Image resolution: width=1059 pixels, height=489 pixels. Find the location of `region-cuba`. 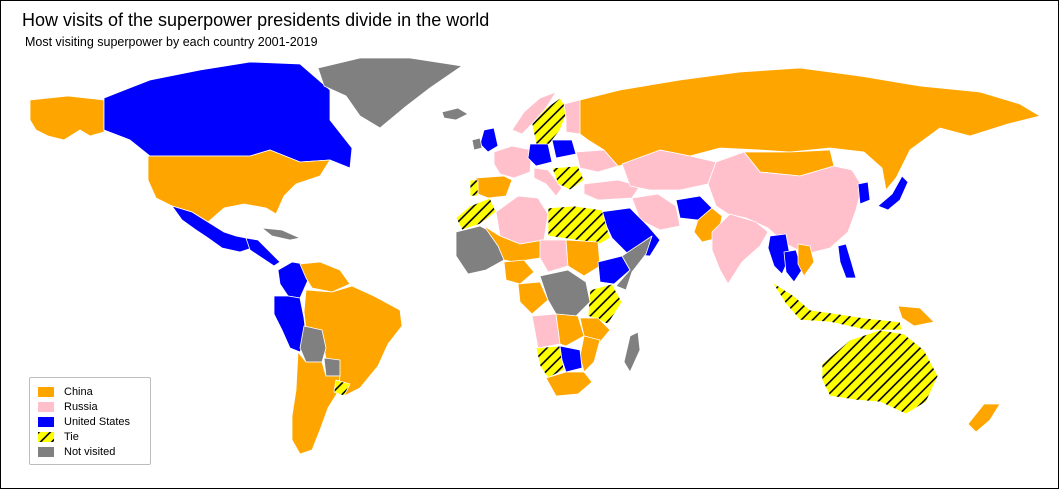

region-cuba is located at coordinates (281, 234).